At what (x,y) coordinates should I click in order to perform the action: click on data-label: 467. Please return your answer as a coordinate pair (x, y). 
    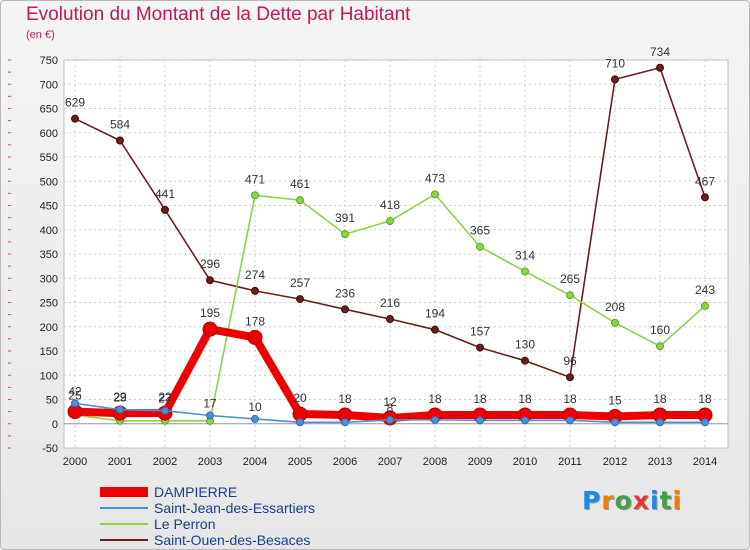
    Looking at the image, I should click on (705, 181).